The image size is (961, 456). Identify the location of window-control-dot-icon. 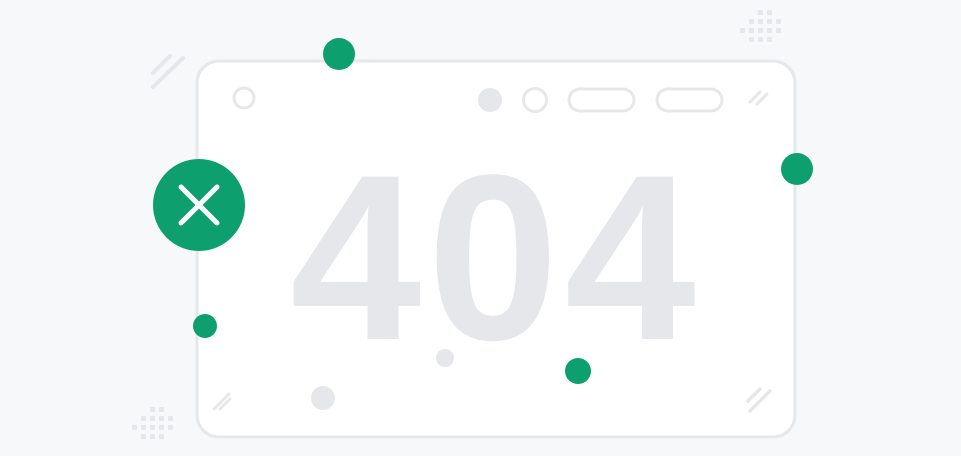
(490, 100).